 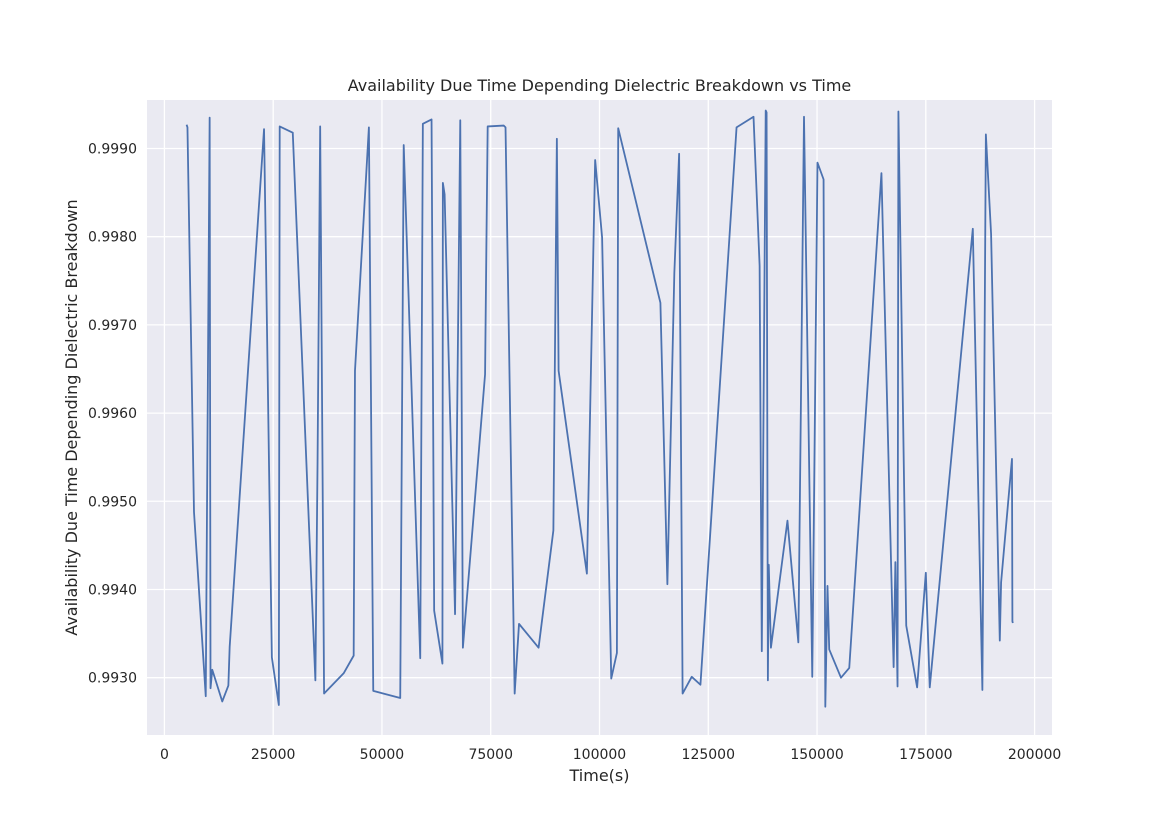 What do you see at coordinates (925, 755) in the screenshot?
I see `x-tick-label: 175000` at bounding box center [925, 755].